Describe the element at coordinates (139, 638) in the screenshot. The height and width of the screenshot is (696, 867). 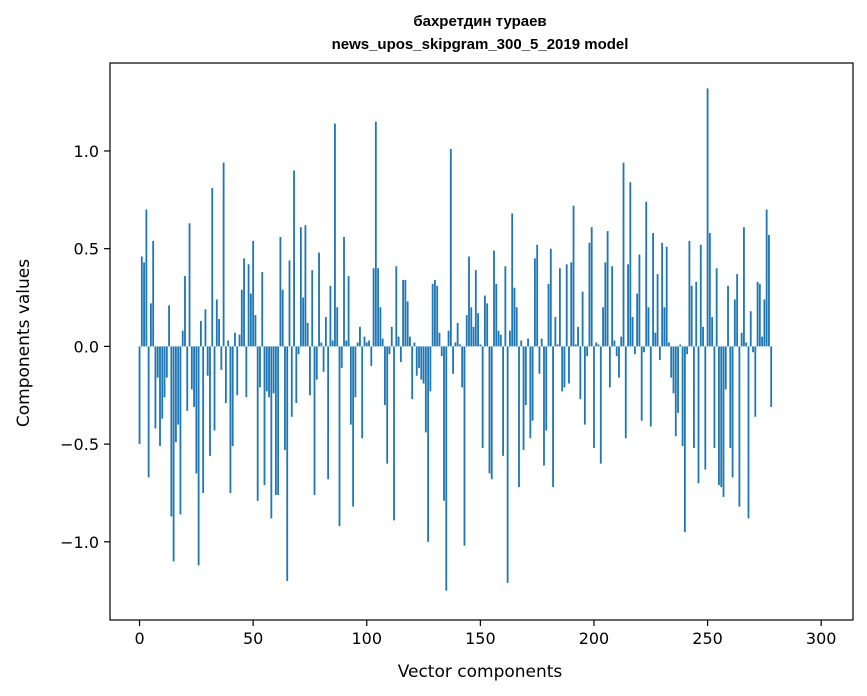
I see `x-tick-label: 0` at that location.